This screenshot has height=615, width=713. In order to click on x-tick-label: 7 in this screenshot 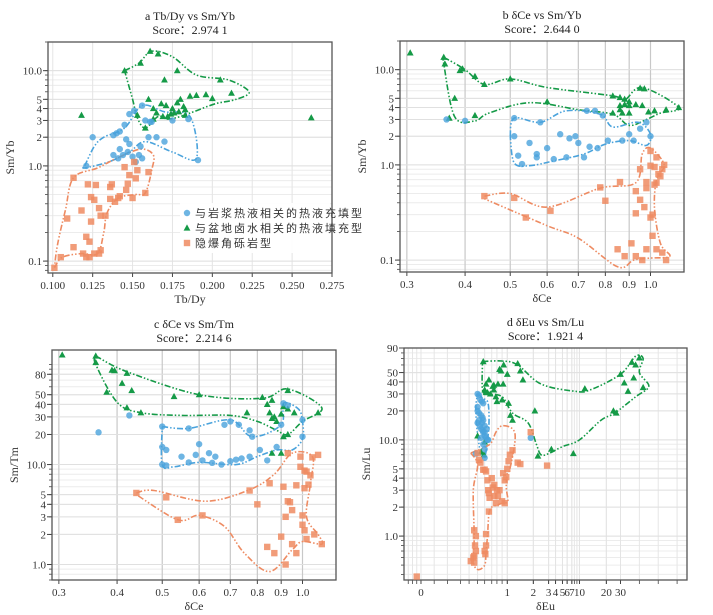, I will do `click(572, 593)`.